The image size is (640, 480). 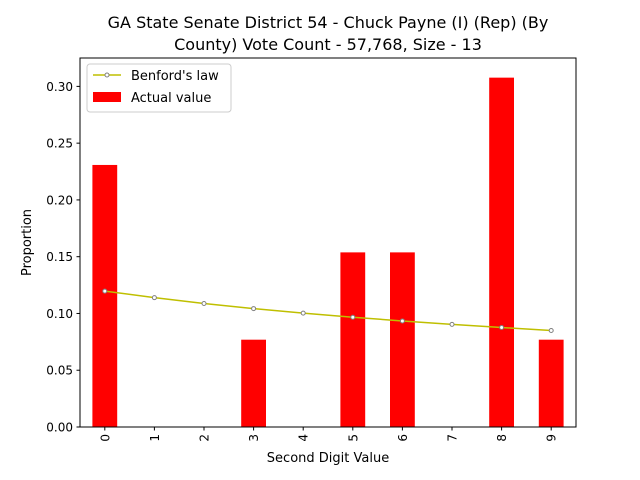 I want to click on legend-box, so click(x=159, y=88).